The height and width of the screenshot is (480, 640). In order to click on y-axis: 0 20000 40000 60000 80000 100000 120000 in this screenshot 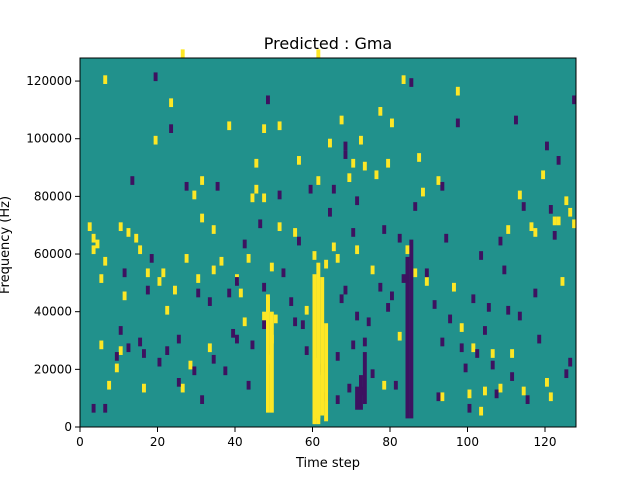, I will do `click(53, 254)`.